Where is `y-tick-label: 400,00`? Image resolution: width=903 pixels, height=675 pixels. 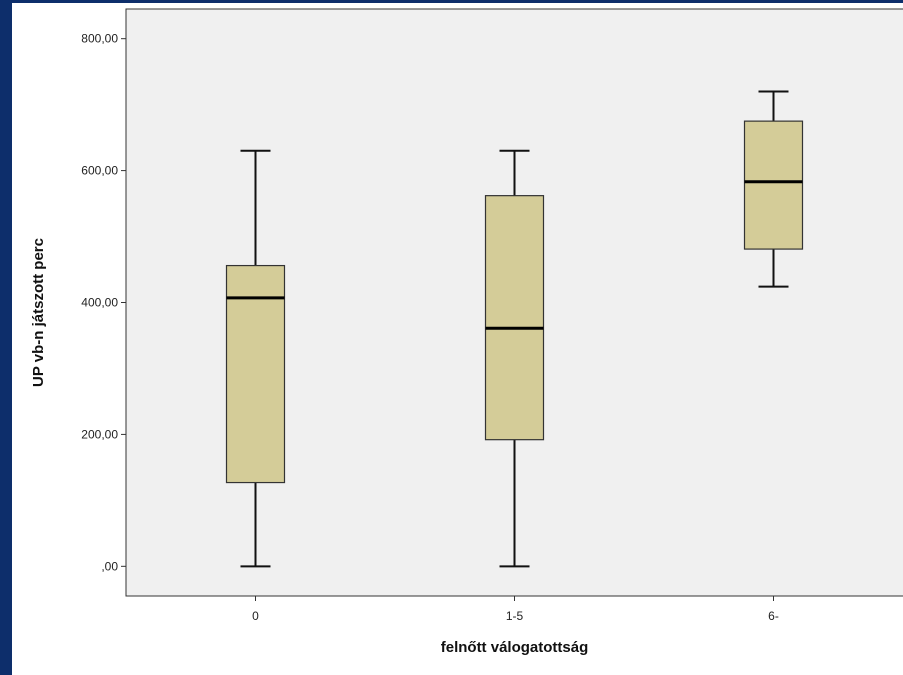
y-tick-label: 400,00 is located at coordinates (99, 303).